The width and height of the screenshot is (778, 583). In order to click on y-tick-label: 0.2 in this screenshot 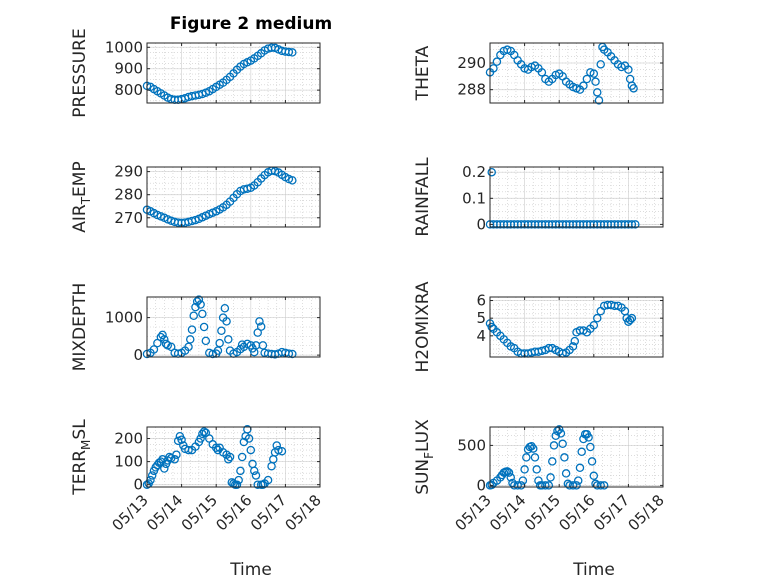, I will do `click(474, 172)`.